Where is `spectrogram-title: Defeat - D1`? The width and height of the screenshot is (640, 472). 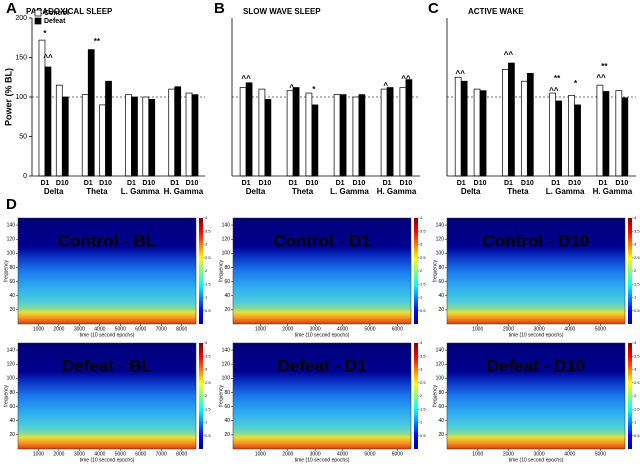
spectrogram-title: Defeat - D1 is located at coordinates (322, 365).